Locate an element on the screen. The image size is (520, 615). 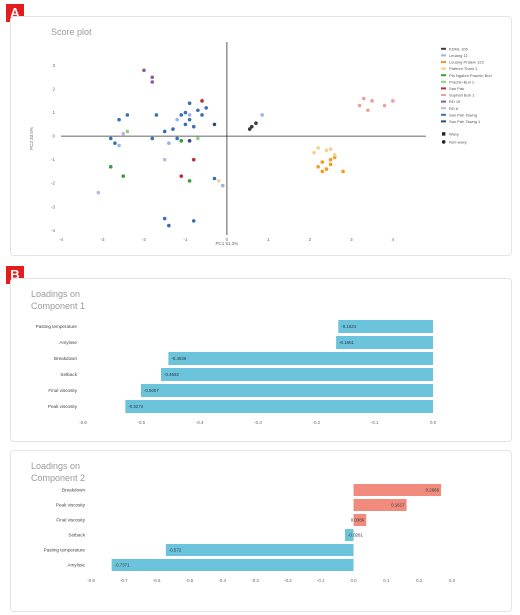
x-tick-label: -0.1 is located at coordinates (321, 580).